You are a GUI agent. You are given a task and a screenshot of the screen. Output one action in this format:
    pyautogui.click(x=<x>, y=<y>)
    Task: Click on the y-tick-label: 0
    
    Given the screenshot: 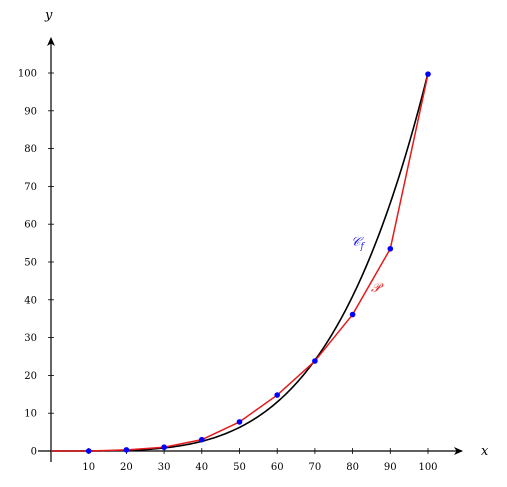 What is the action you would take?
    pyautogui.click(x=34, y=452)
    